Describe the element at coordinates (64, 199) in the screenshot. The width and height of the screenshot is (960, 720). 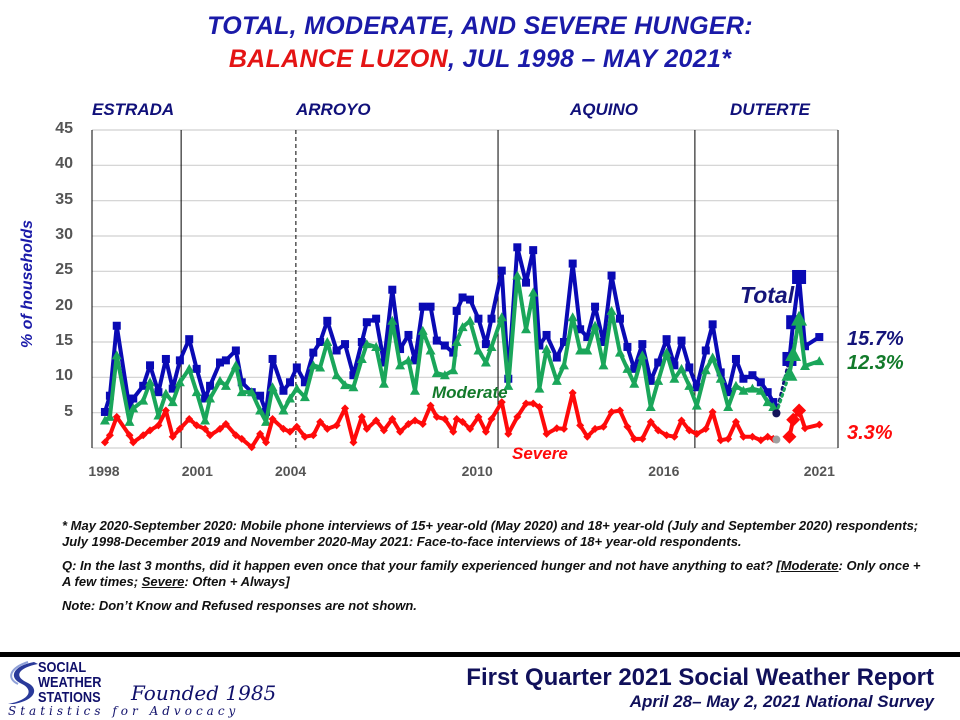
I see `y-tick-label: 35` at that location.